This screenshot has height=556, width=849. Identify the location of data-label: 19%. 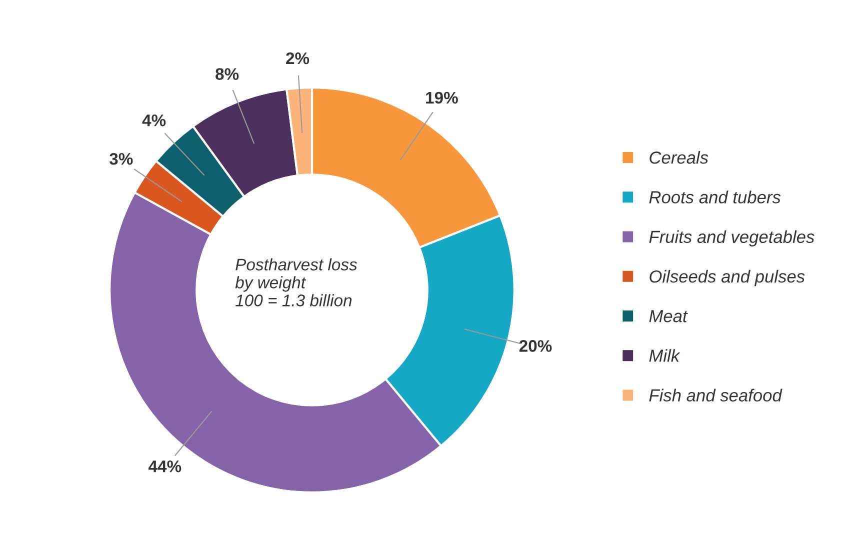
(442, 98).